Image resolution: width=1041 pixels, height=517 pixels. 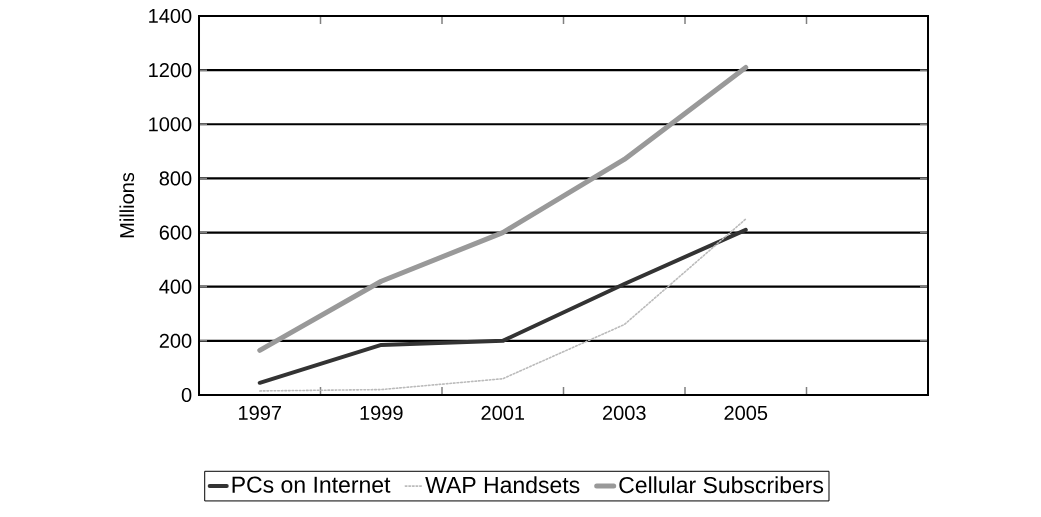 What do you see at coordinates (746, 413) in the screenshot?
I see `x-tick-label: 2005` at bounding box center [746, 413].